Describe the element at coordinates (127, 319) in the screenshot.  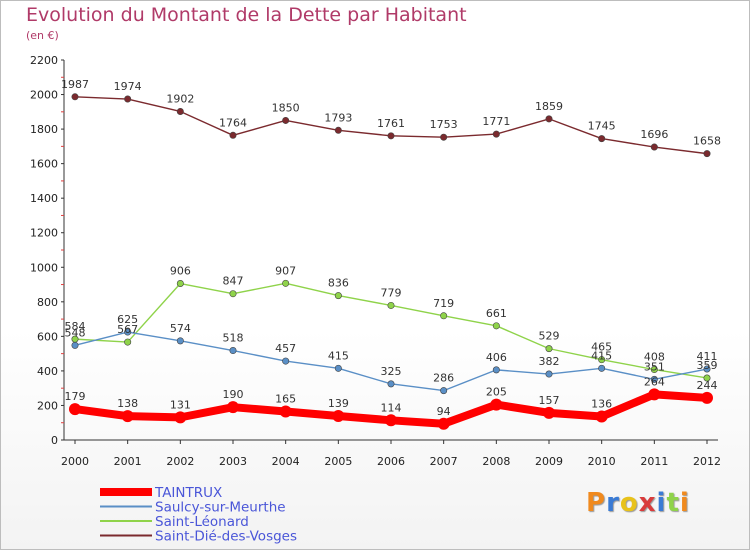
I see `data-label: 625` at that location.